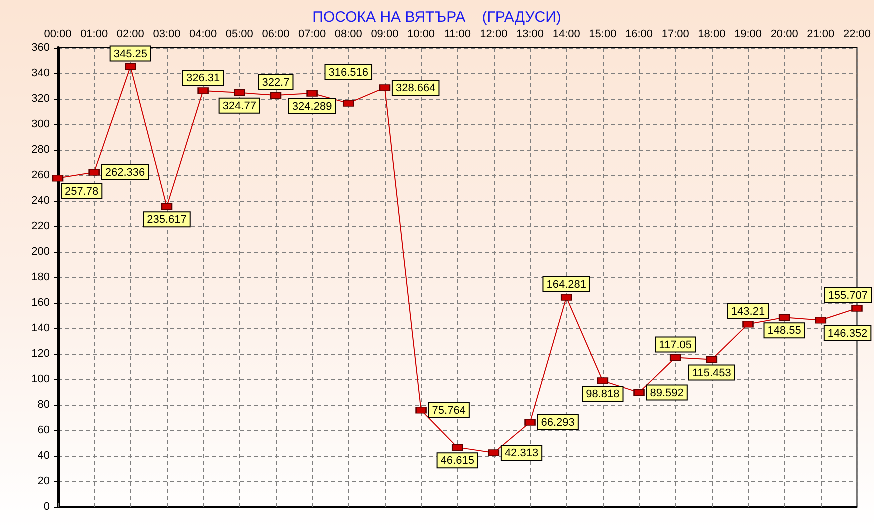 The image size is (874, 529). What do you see at coordinates (203, 78) in the screenshot?
I see `data-label: 326.31` at bounding box center [203, 78].